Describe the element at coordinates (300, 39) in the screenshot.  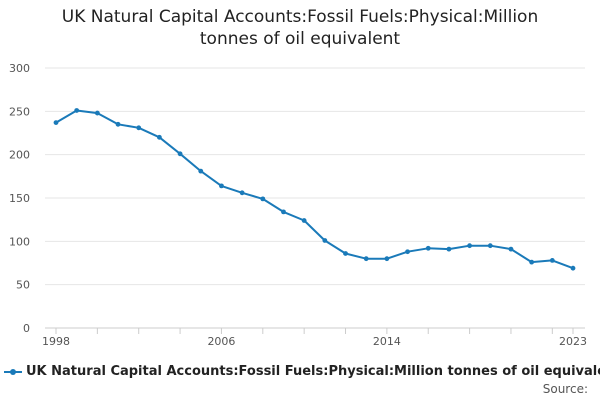
I see `chart-title-line-2: tonnes of oil equivalent` at that location.